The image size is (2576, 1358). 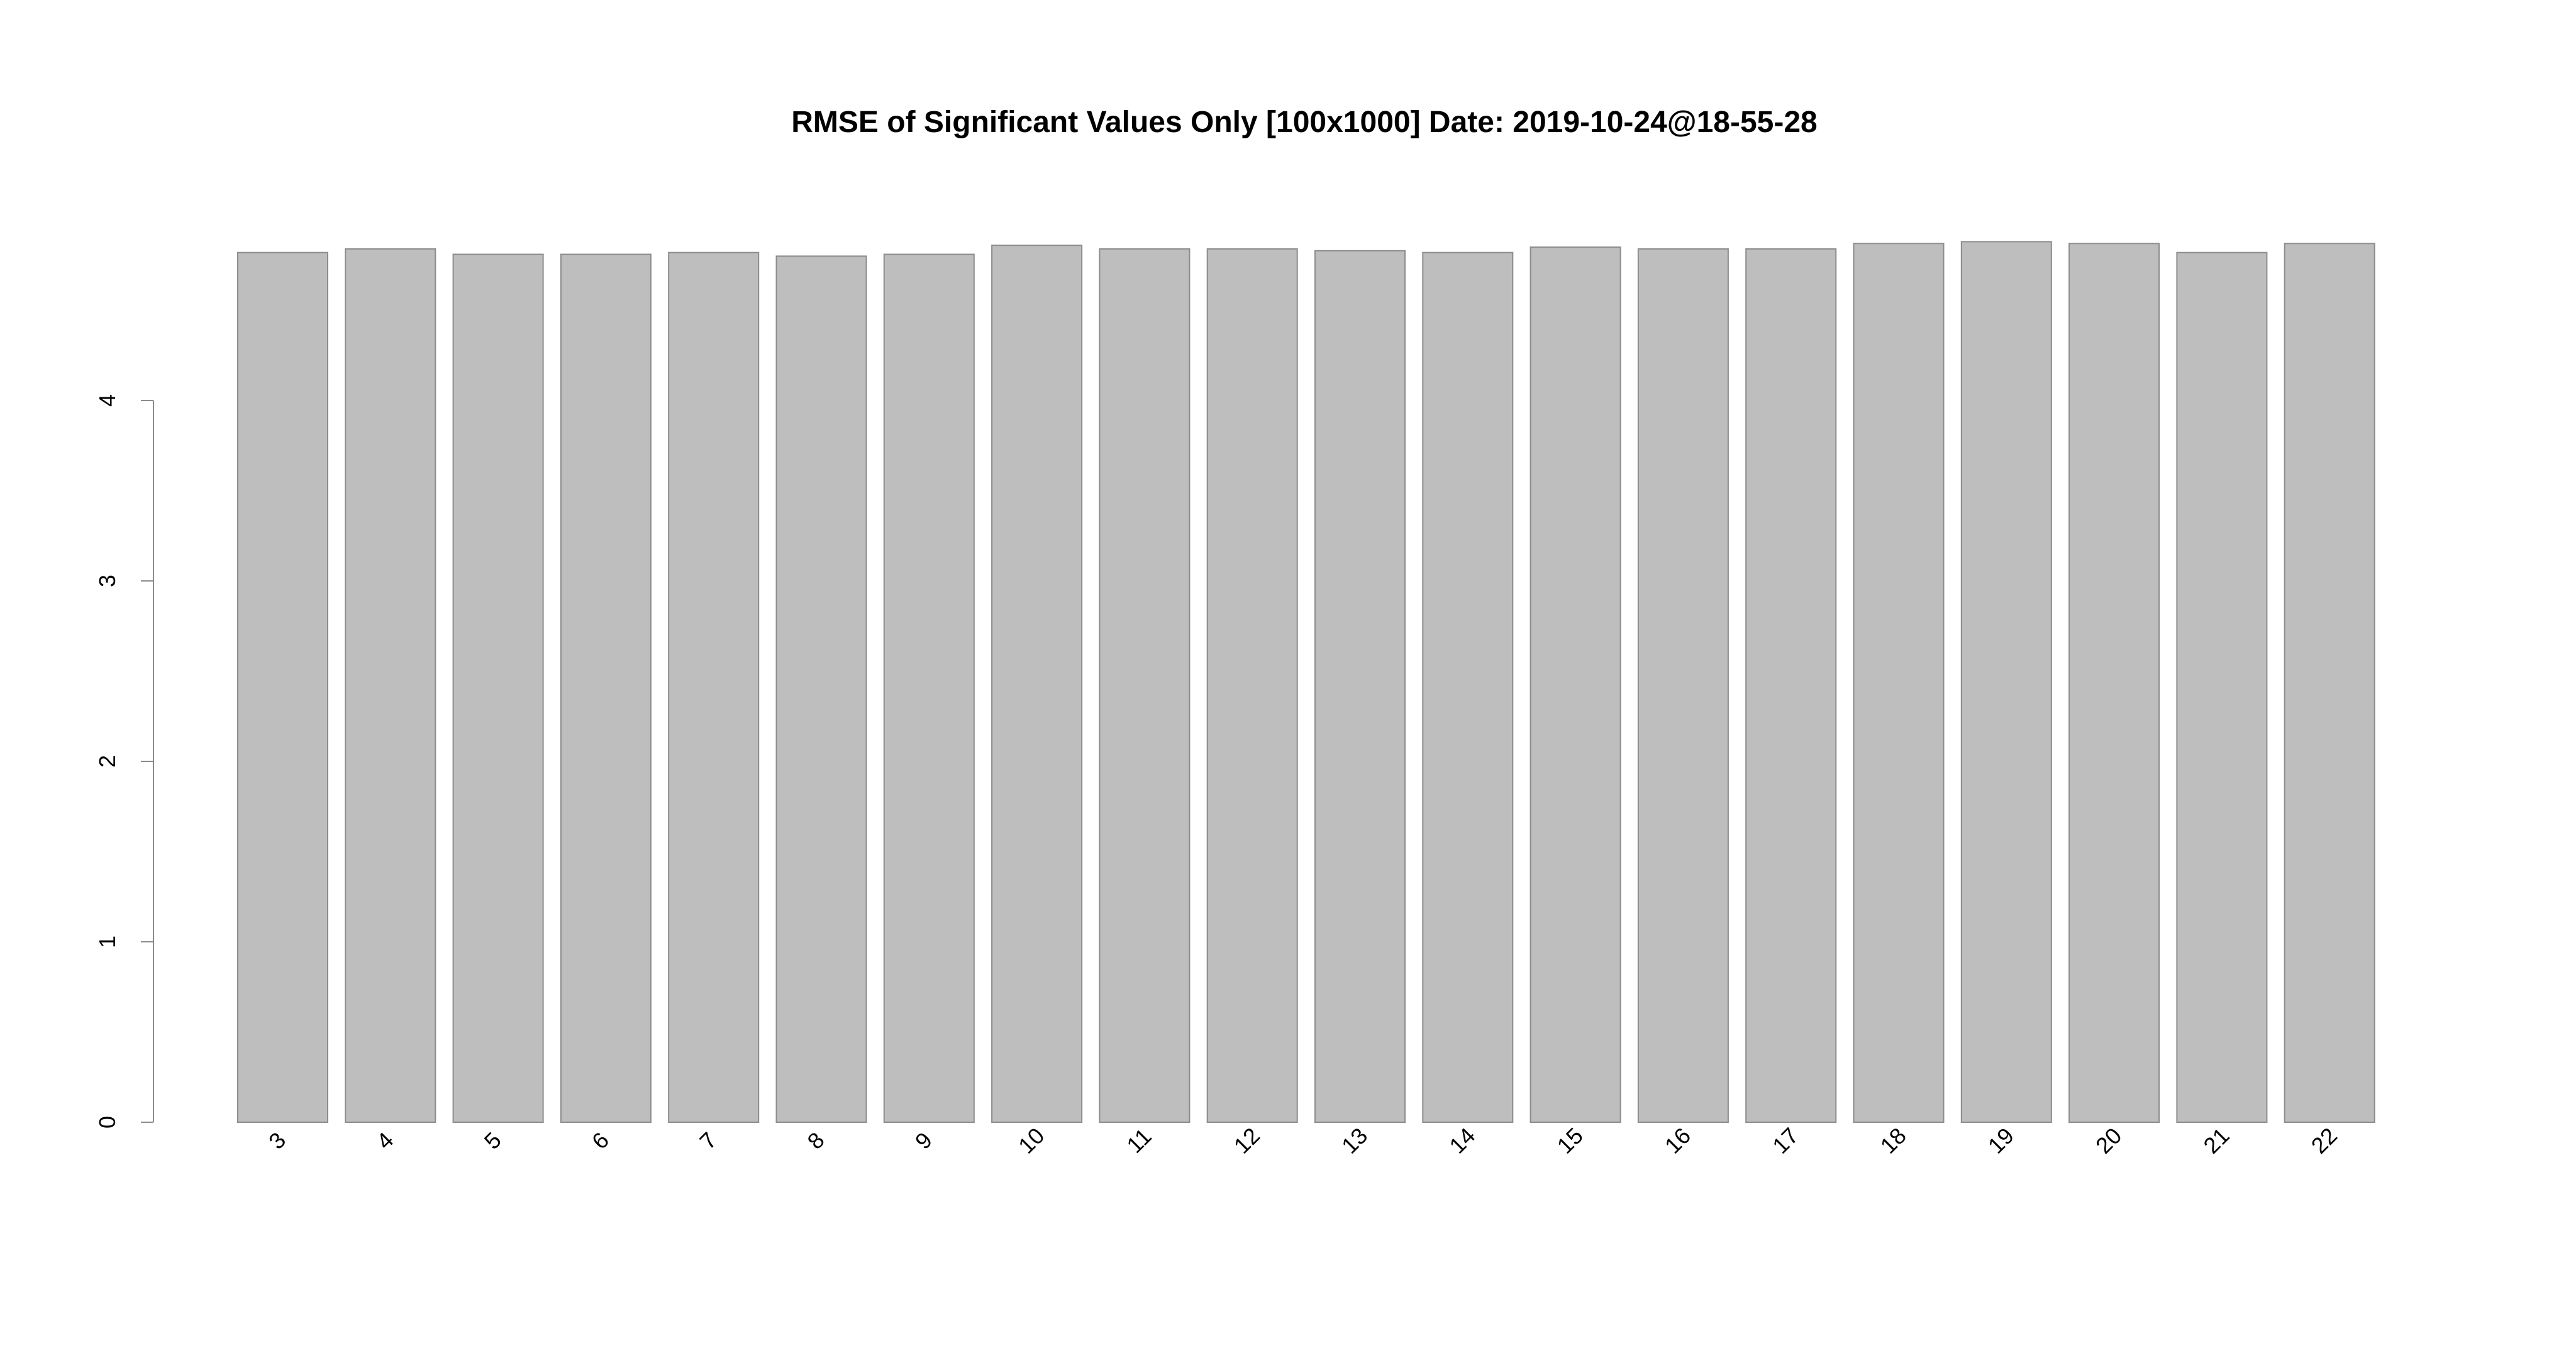 What do you see at coordinates (107, 1122) in the screenshot?
I see `y-tick-label: 0` at bounding box center [107, 1122].